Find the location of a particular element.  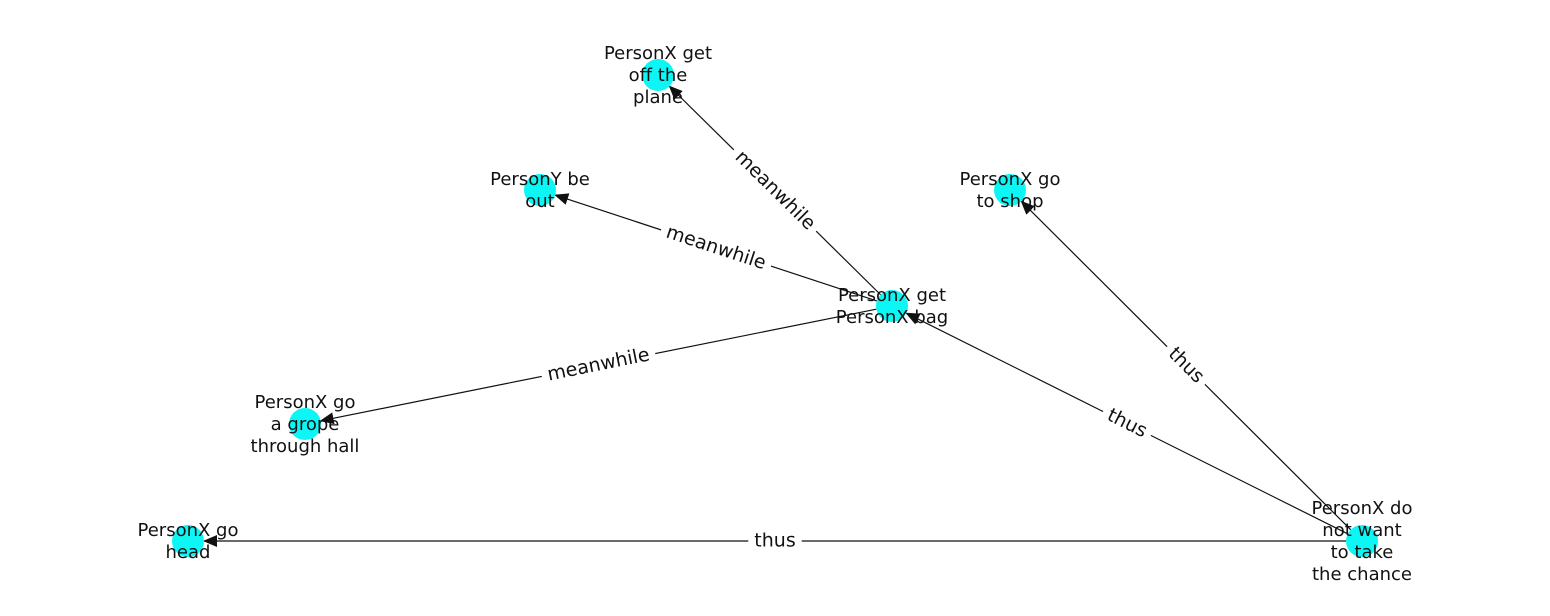

node-label-bag: PersonX get PersonX bag is located at coordinates (892, 306).